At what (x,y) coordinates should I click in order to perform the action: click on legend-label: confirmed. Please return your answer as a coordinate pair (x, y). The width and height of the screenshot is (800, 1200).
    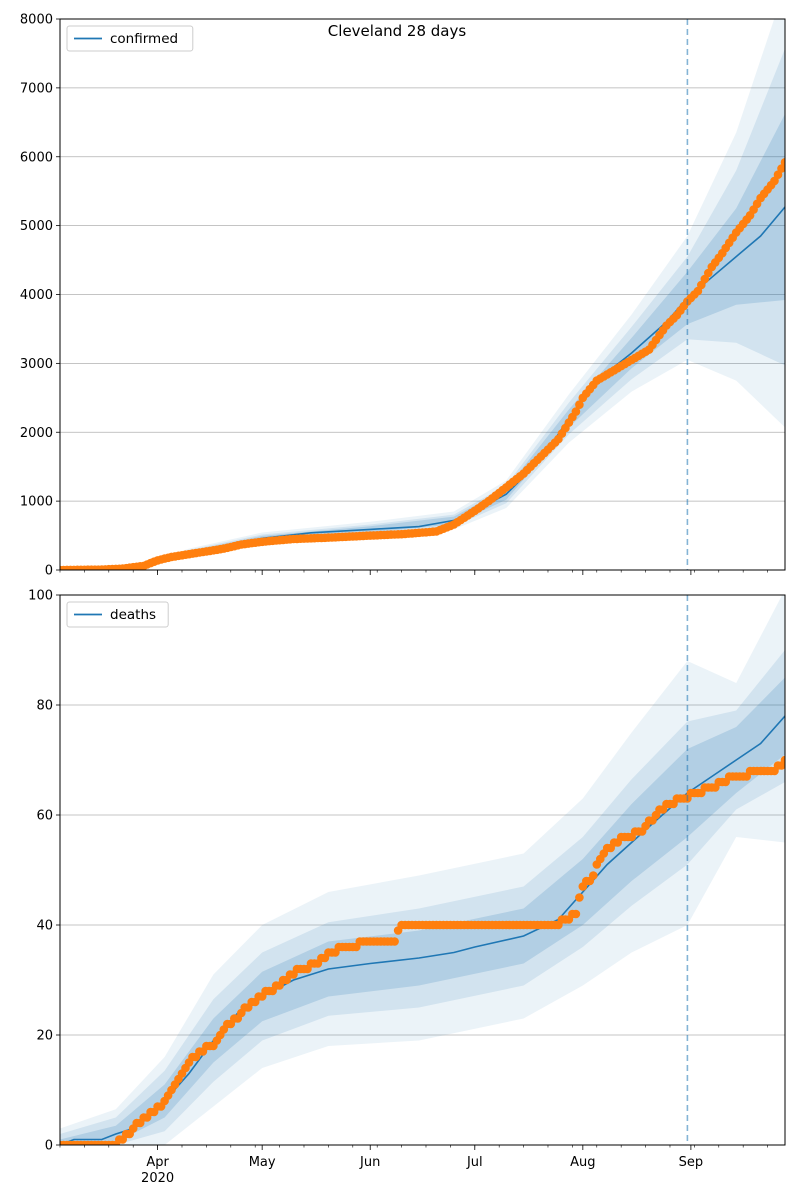
    Looking at the image, I should click on (144, 39).